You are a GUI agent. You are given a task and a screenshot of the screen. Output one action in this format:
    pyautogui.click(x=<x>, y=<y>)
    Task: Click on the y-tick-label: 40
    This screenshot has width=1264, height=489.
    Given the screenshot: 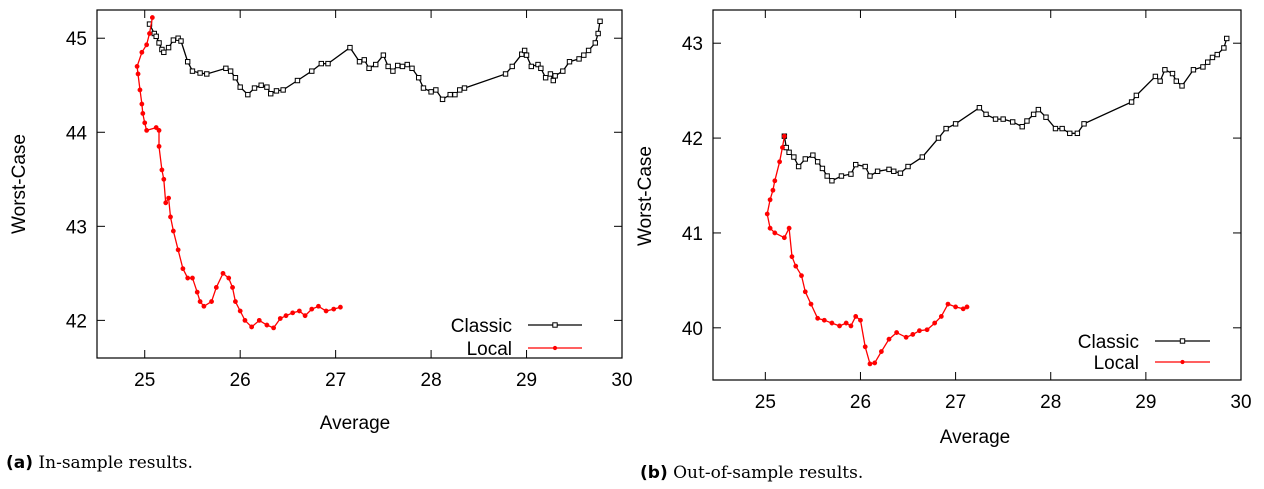 What is the action you would take?
    pyautogui.click(x=692, y=329)
    